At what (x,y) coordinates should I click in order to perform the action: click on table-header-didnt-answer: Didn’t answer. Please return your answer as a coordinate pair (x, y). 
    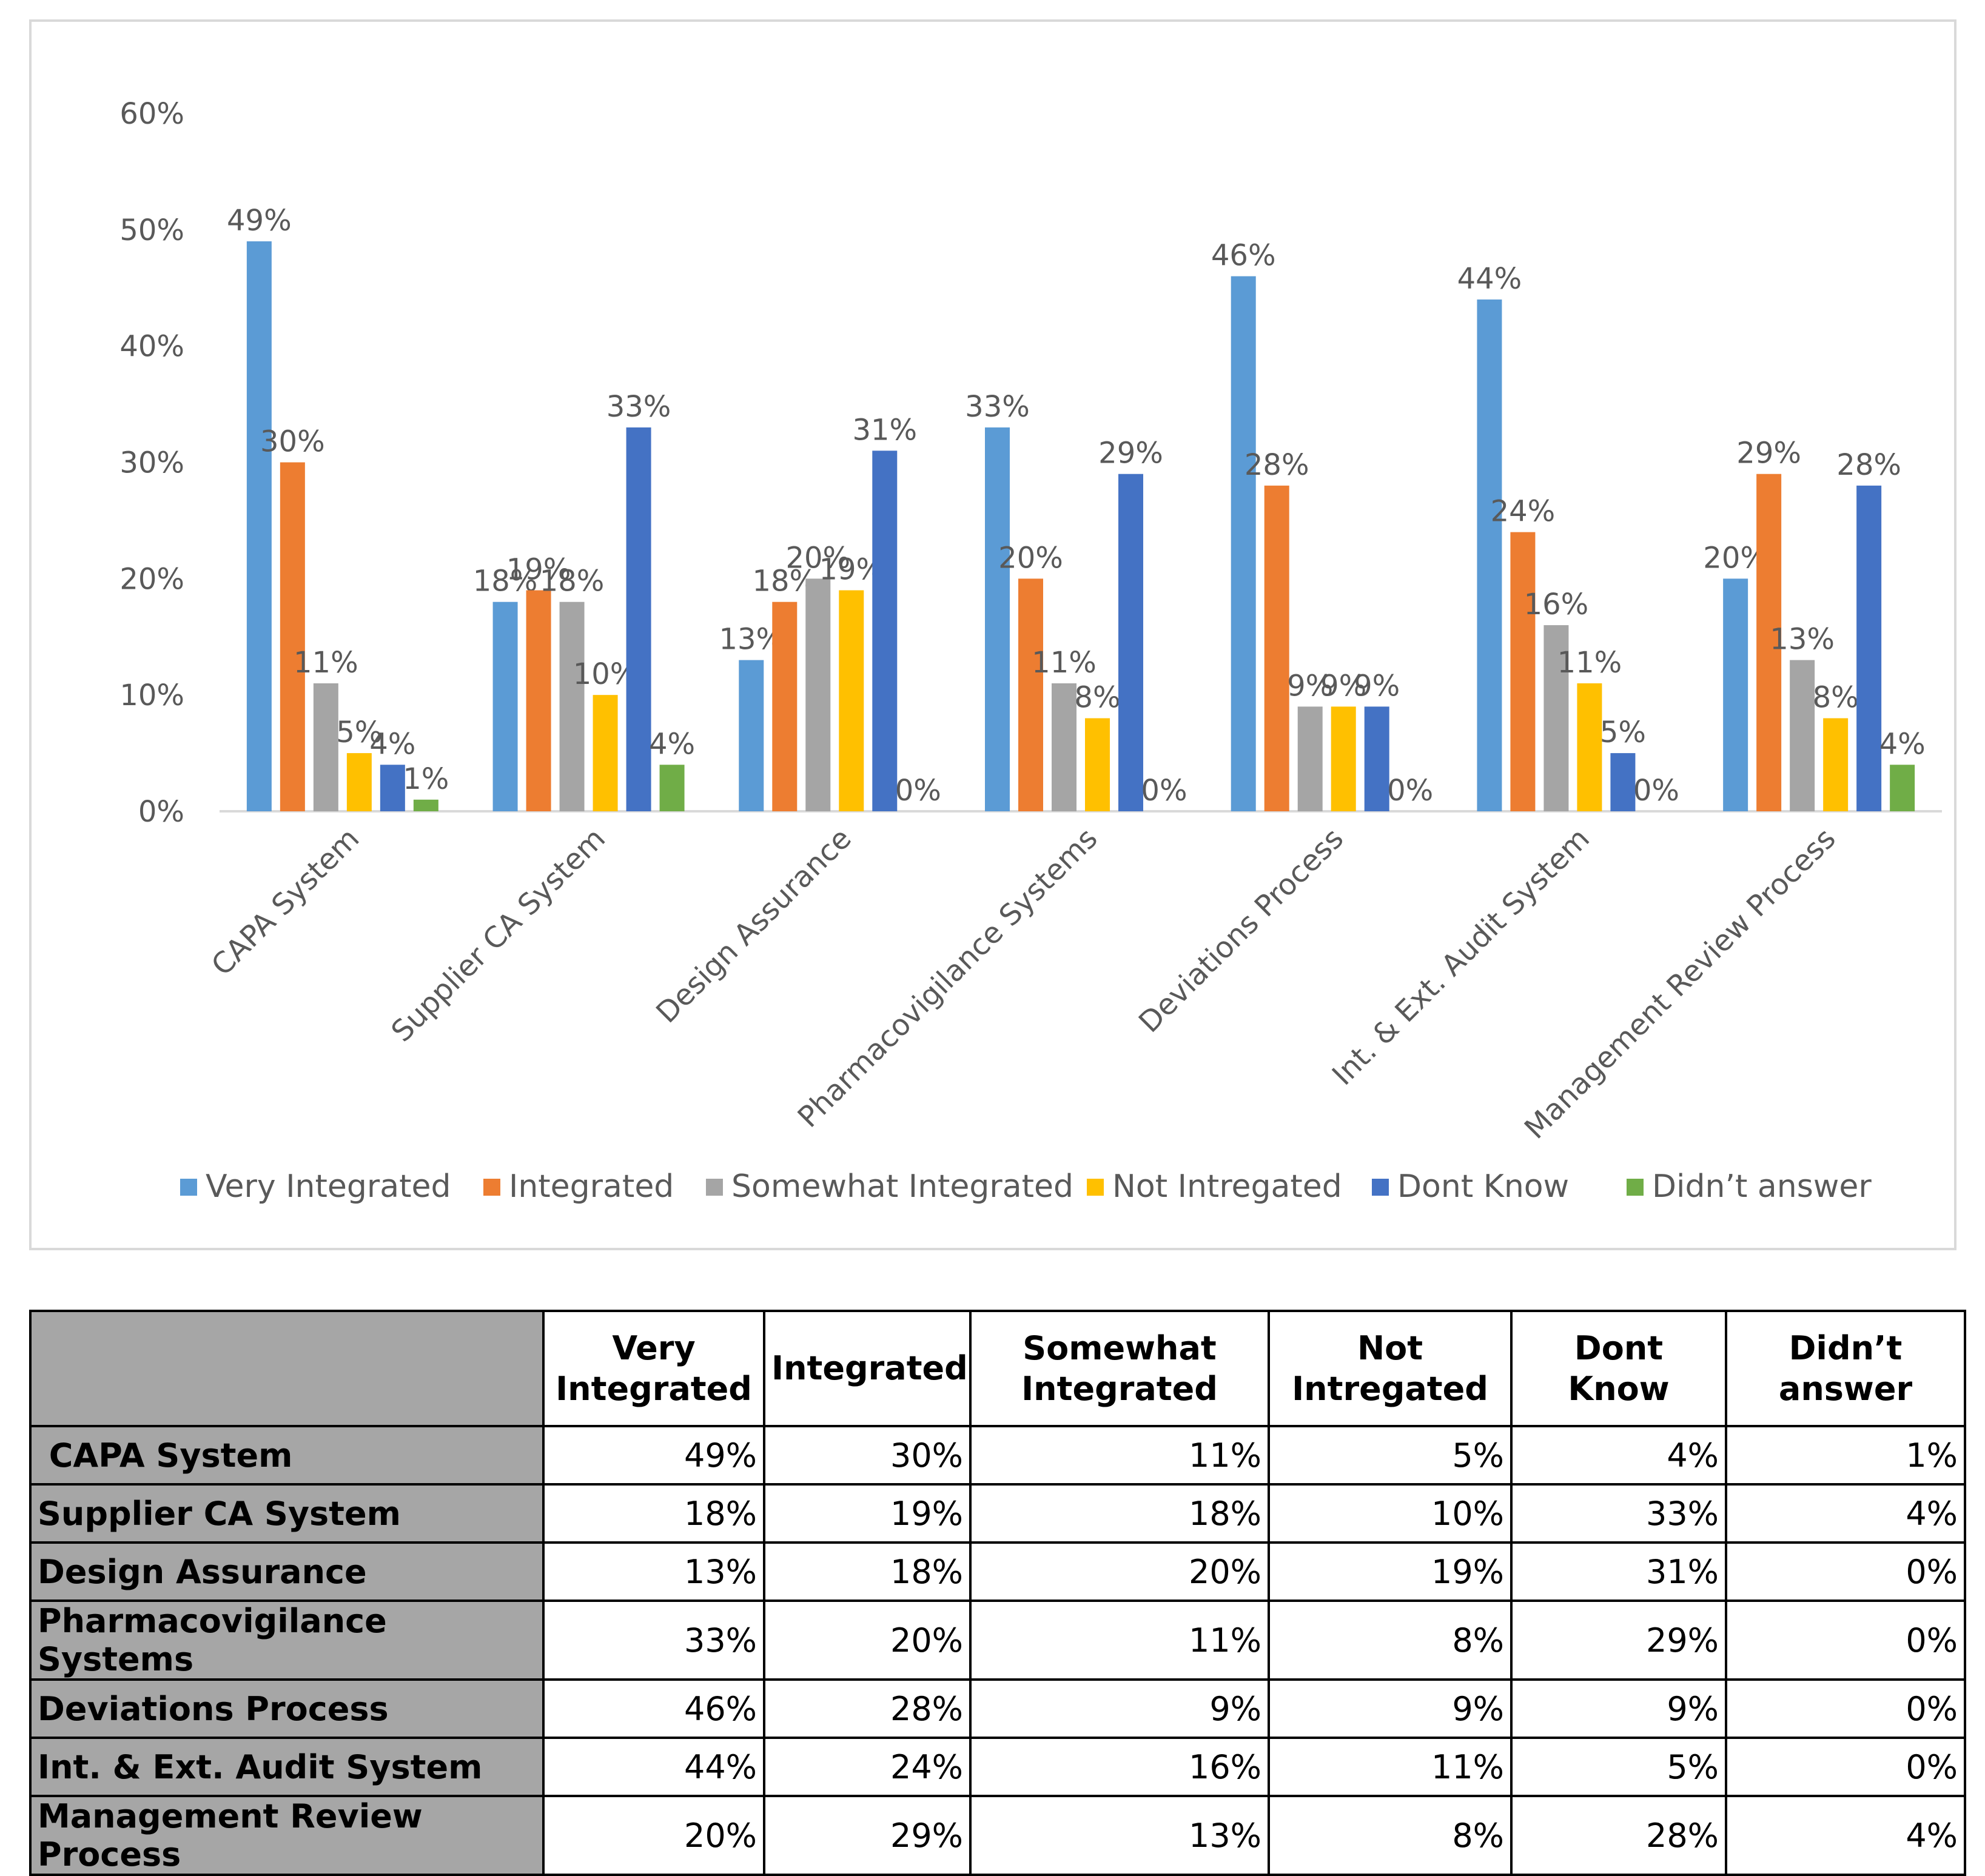
    Looking at the image, I should click on (1845, 1368).